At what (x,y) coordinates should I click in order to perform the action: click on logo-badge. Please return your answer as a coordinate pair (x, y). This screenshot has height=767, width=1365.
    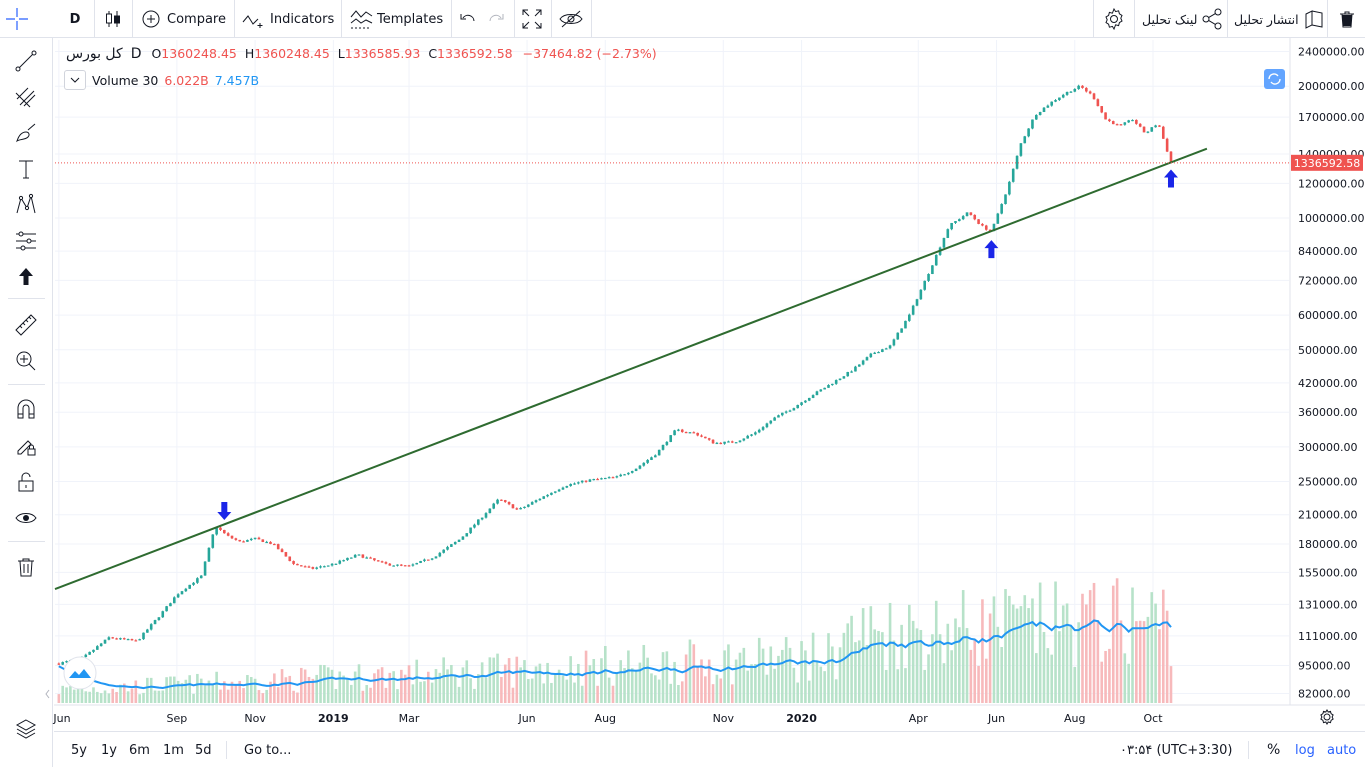
    Looking at the image, I should click on (80, 673).